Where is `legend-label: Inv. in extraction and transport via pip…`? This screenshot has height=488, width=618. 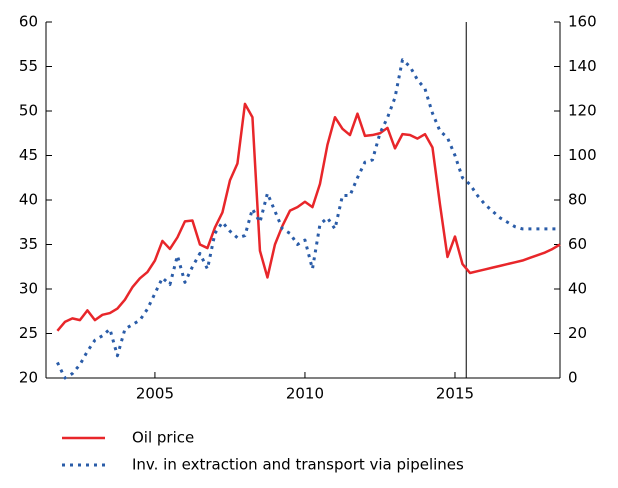
legend-label: Inv. in extraction and transport via pip… is located at coordinates (298, 465).